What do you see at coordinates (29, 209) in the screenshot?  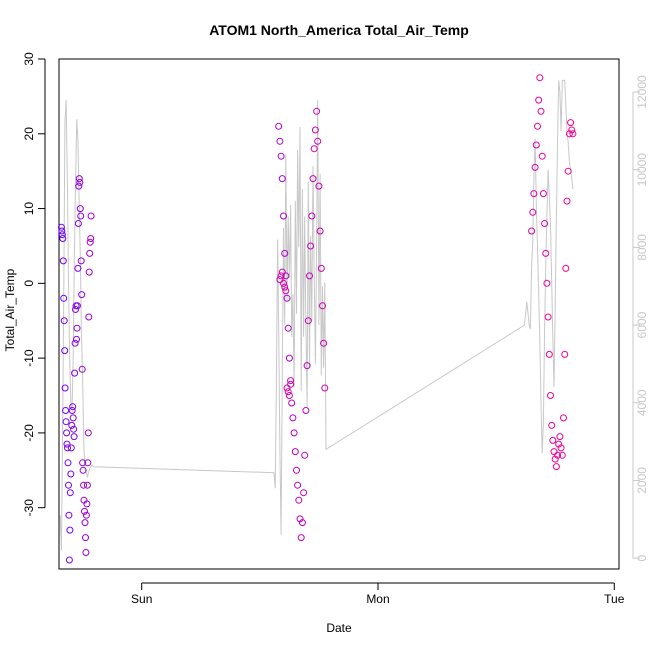 I see `y-tick-label: 10` at bounding box center [29, 209].